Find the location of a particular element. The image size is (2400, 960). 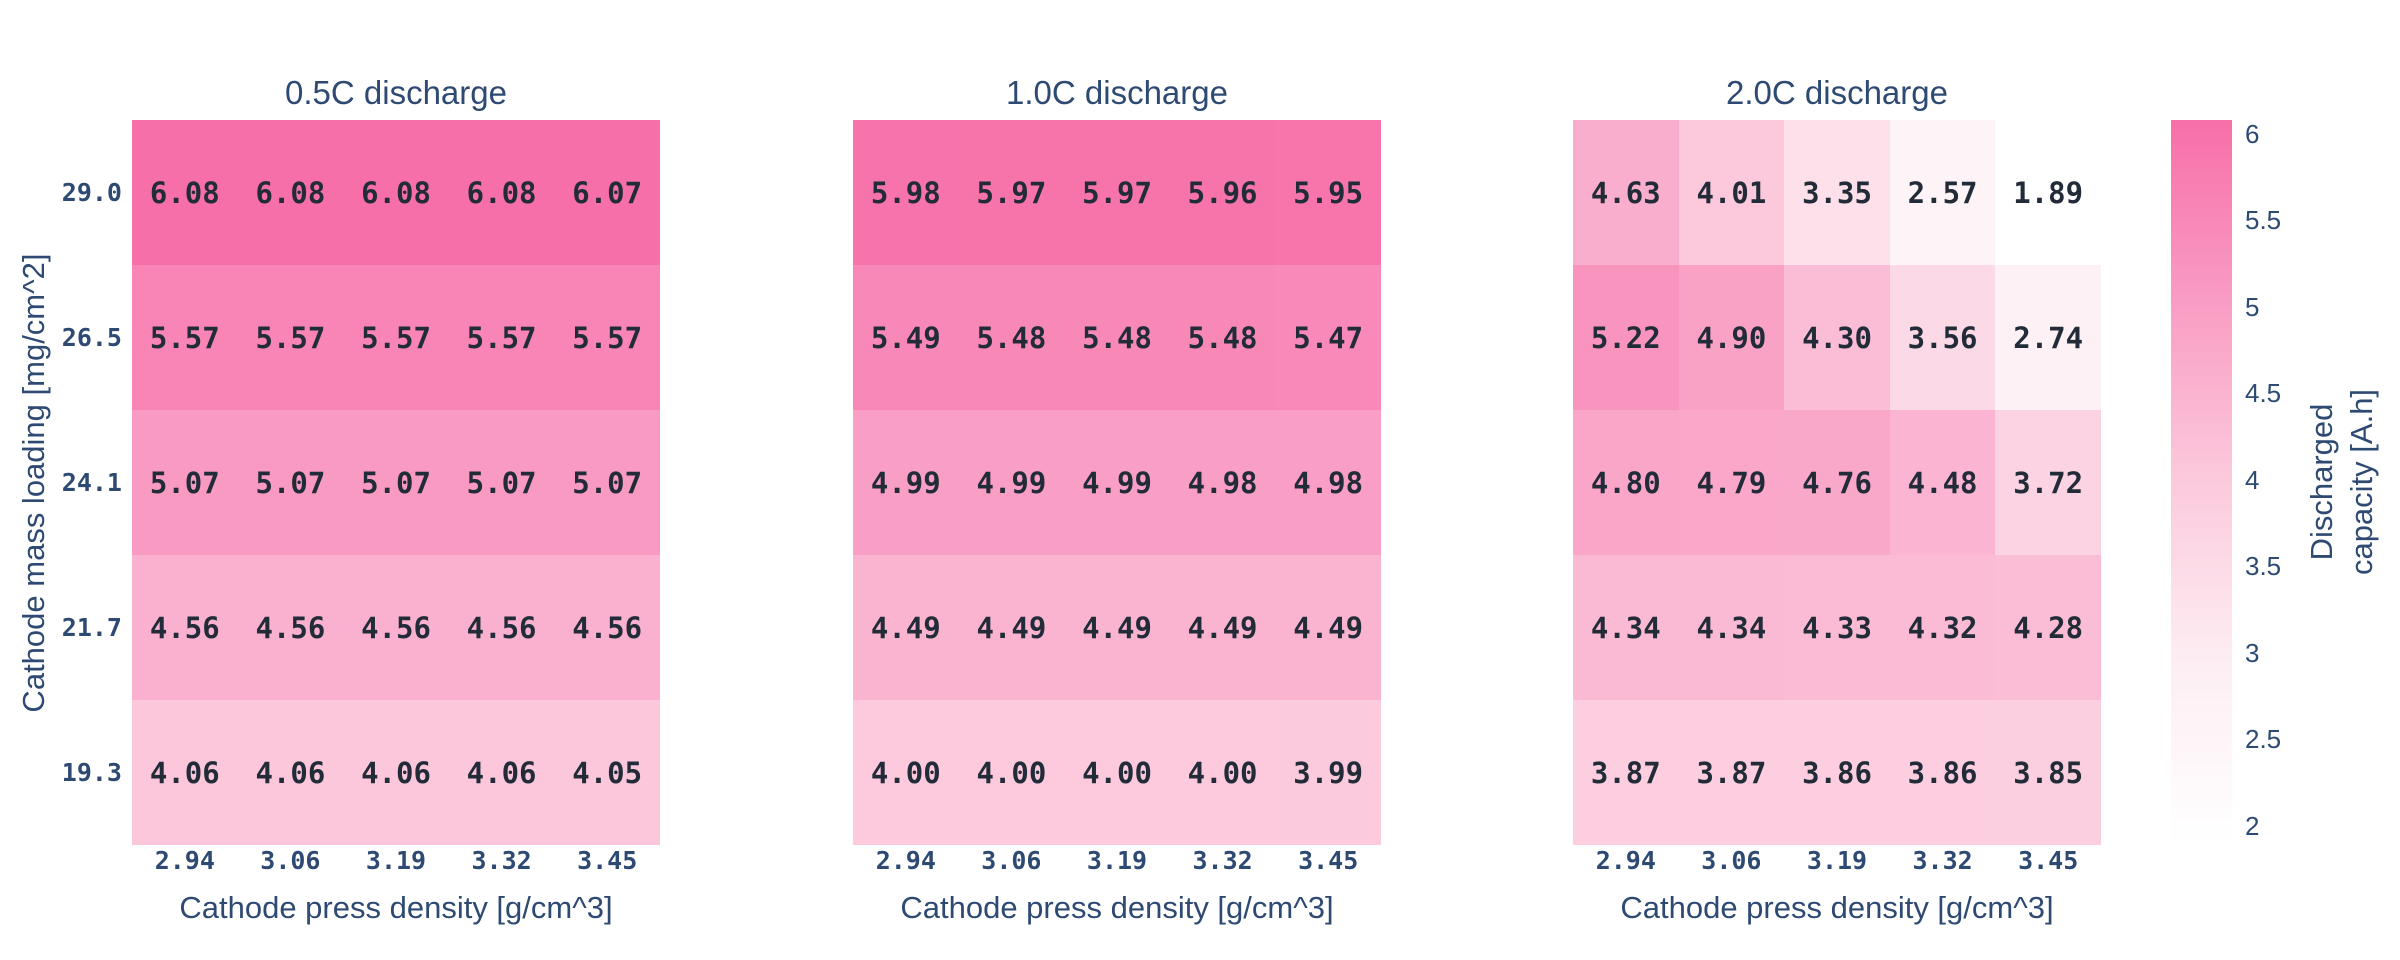

colorbar-tick-label: 2.5 is located at coordinates (2263, 739).